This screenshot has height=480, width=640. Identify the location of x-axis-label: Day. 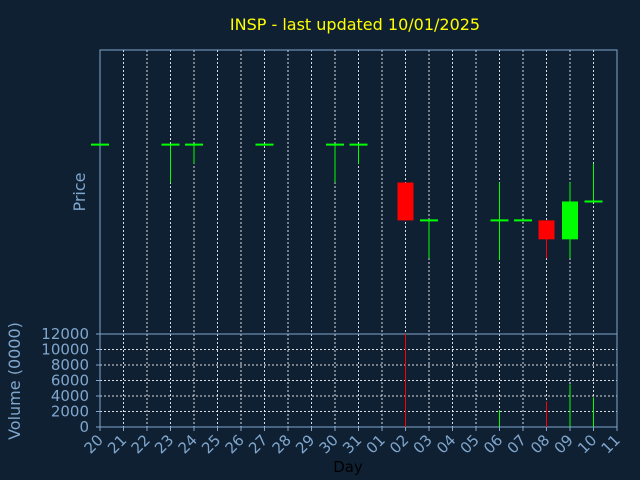
(348, 467).